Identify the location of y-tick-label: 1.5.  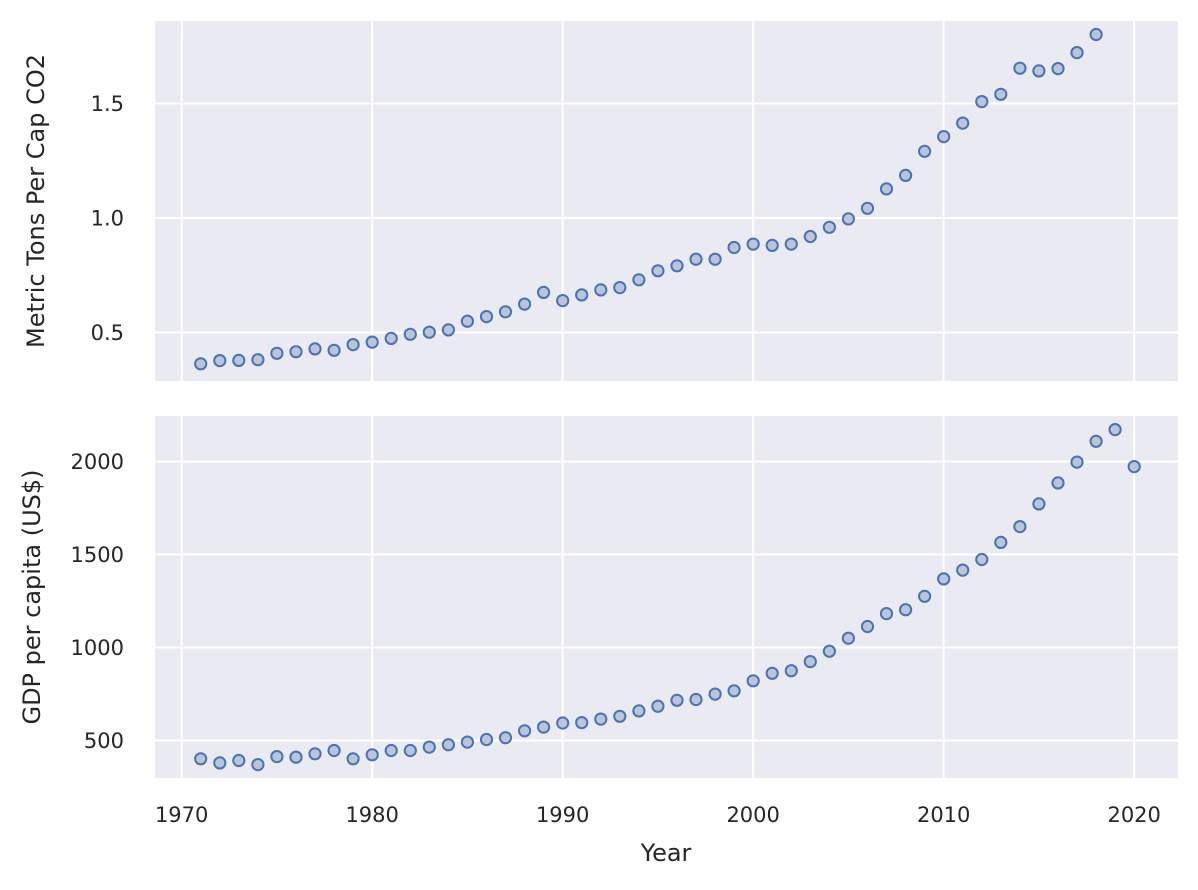
(107, 104).